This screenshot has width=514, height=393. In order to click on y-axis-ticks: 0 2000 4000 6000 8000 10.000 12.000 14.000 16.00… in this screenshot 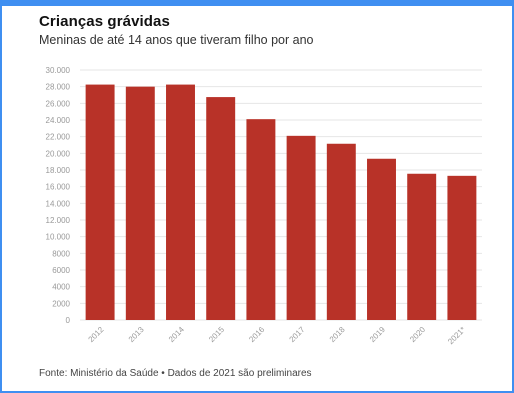, I will do `click(58, 195)`.